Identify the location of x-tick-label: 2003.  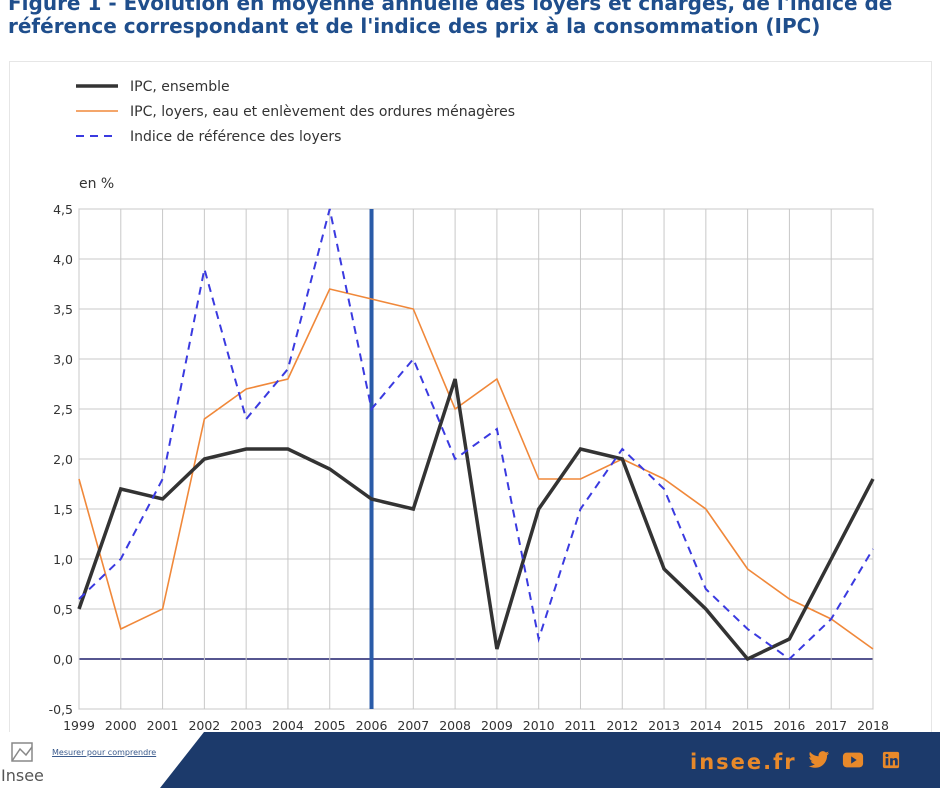
(246, 725).